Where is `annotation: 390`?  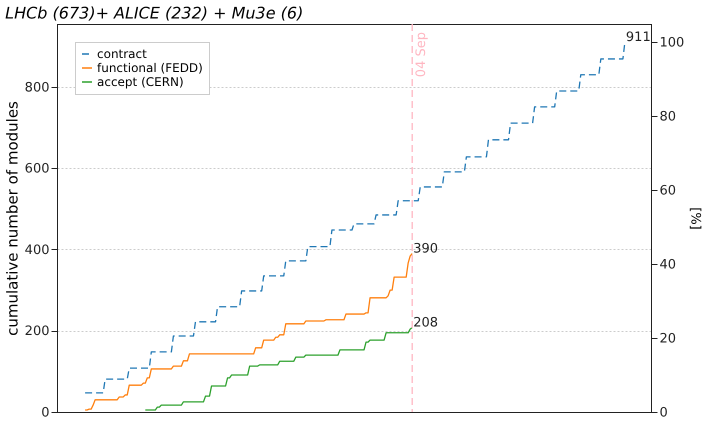 annotation: 390 is located at coordinates (425, 249).